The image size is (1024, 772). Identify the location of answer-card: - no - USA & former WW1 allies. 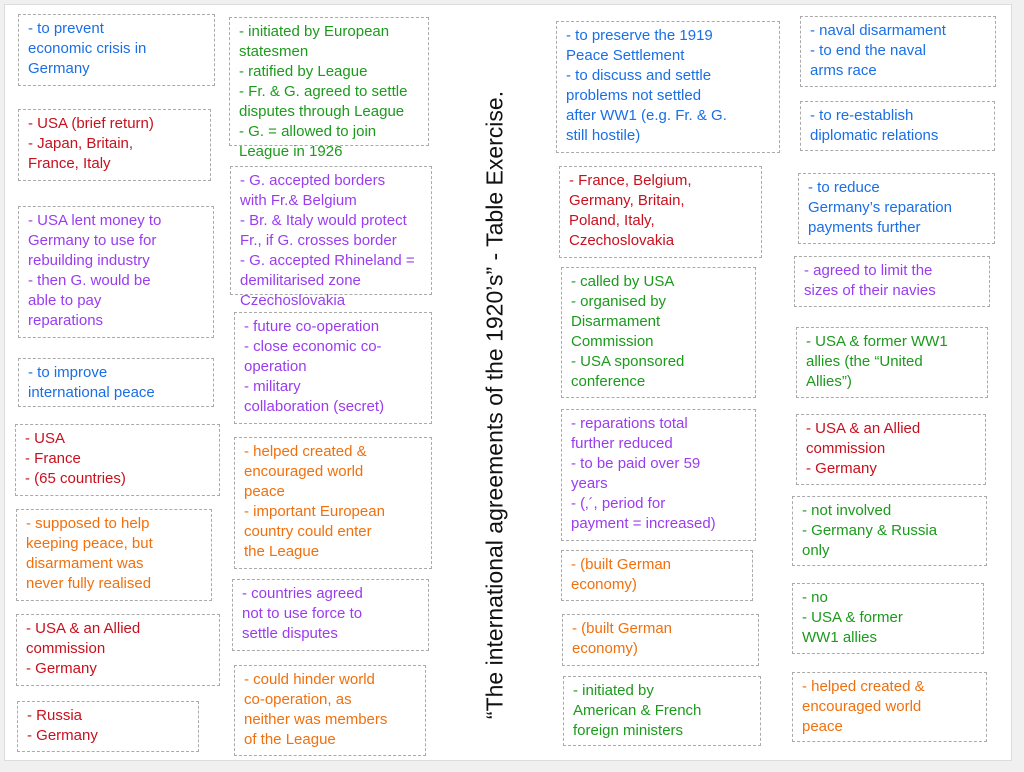
(888, 618).